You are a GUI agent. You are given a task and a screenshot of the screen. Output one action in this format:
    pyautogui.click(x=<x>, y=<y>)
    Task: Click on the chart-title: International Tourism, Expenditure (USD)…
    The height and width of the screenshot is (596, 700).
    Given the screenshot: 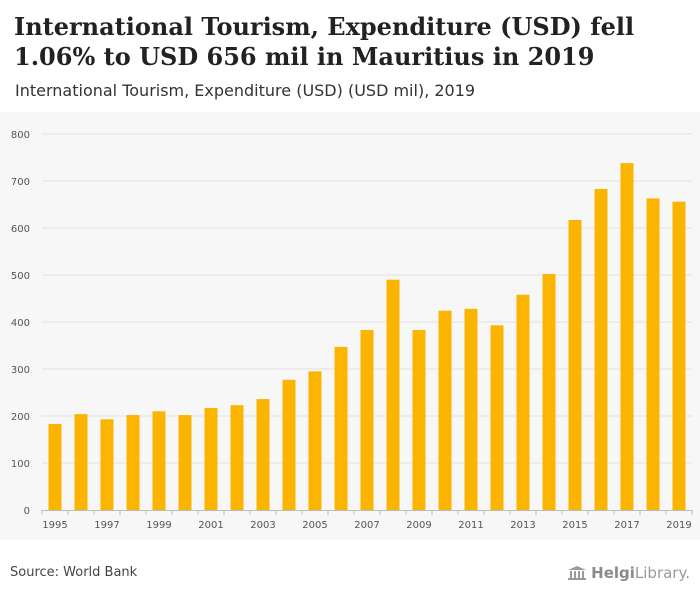 What is the action you would take?
    pyautogui.click(x=324, y=41)
    